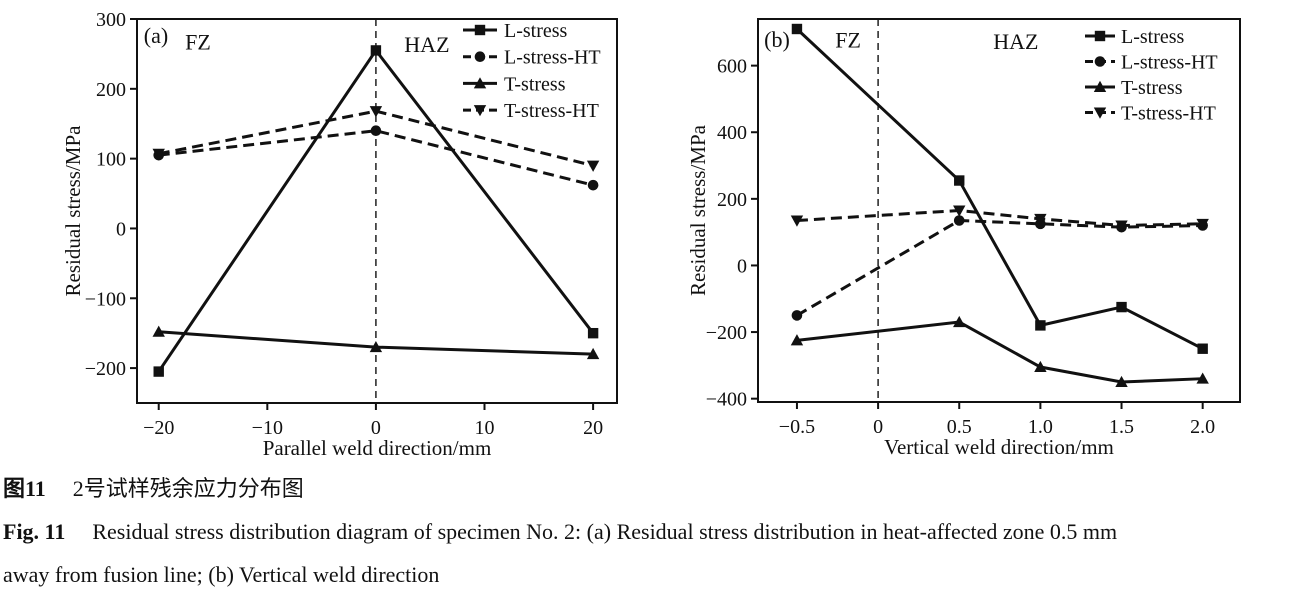  I want to click on x-tick-label: 1.5, so click(1121, 427).